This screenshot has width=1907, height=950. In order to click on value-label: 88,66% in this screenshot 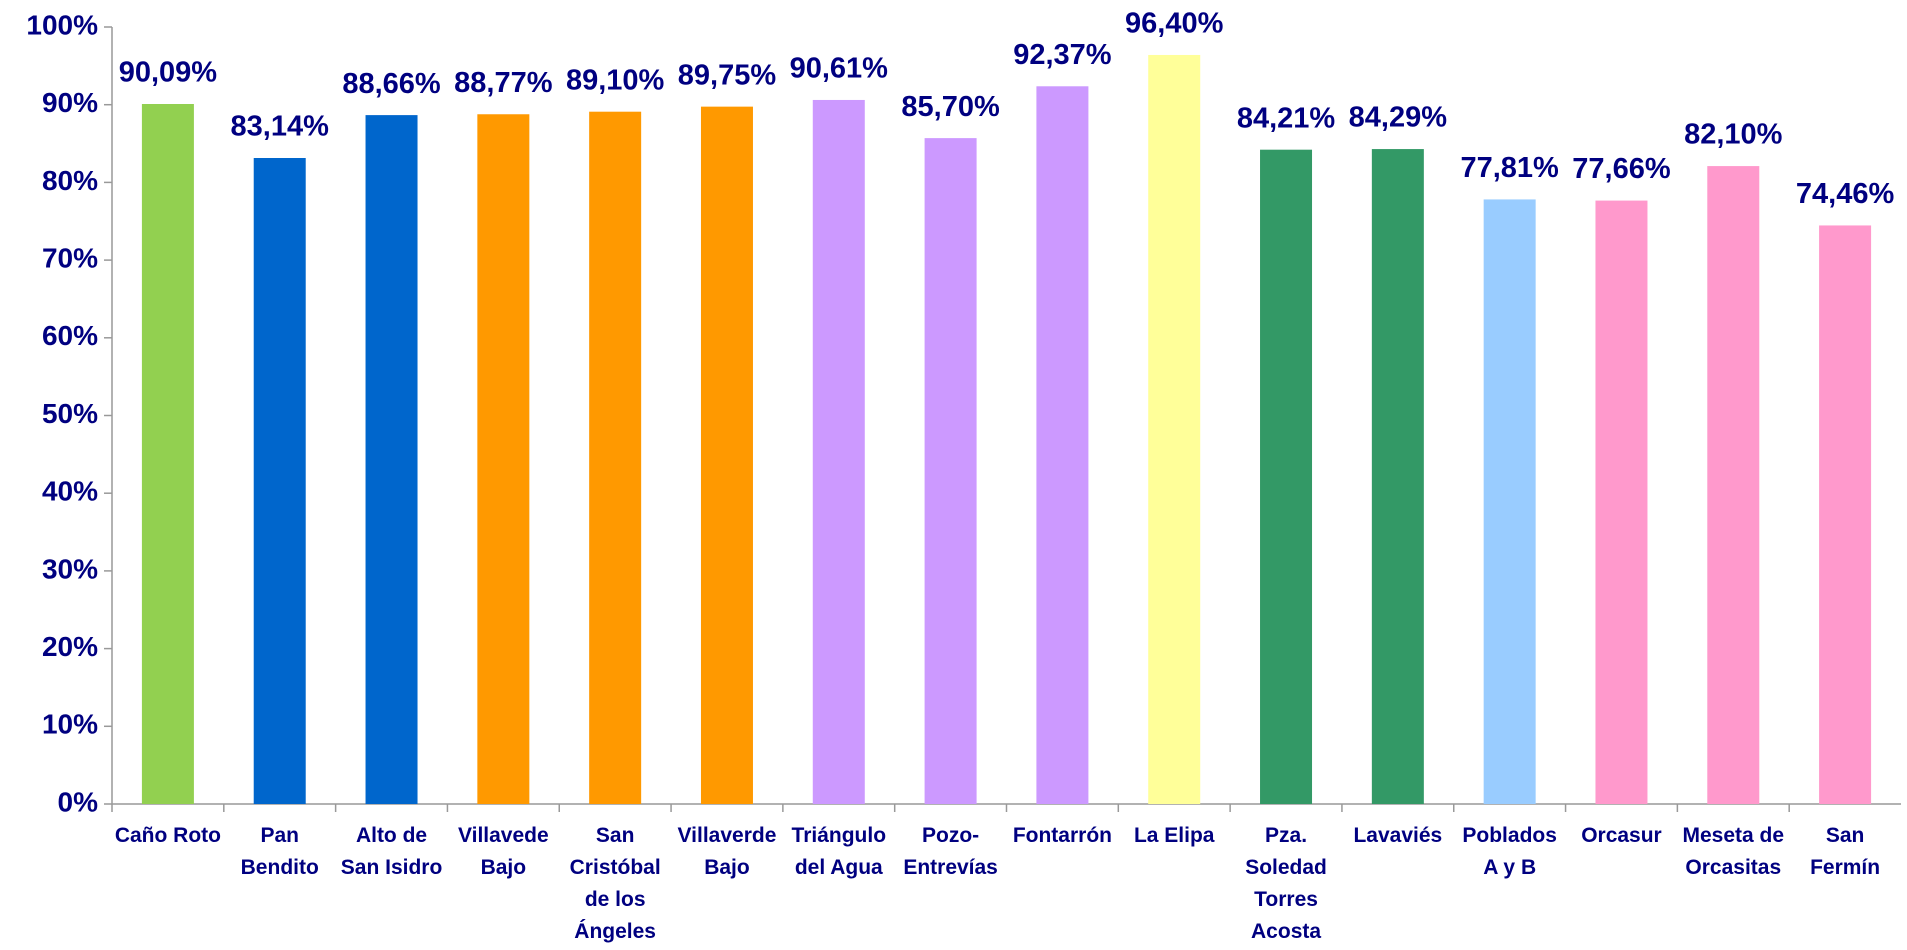, I will do `click(391, 84)`.